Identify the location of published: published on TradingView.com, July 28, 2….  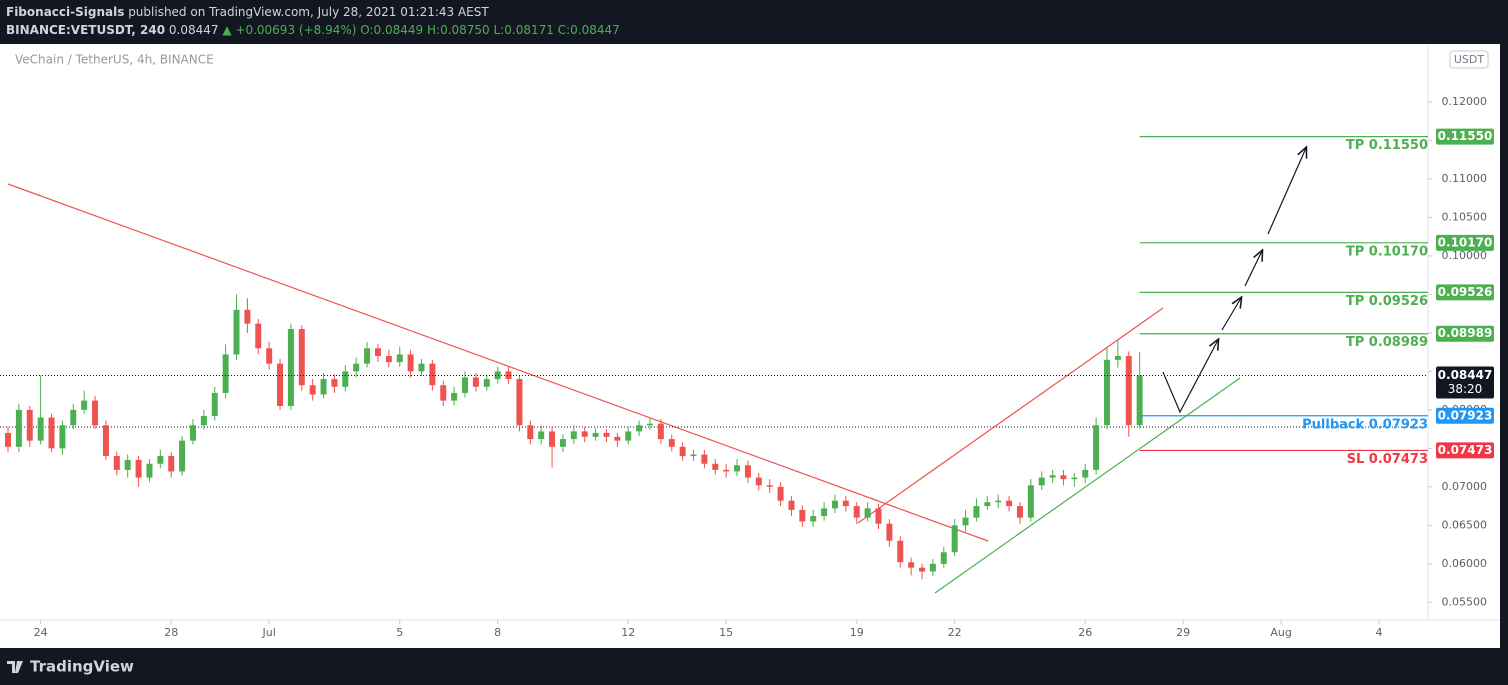
(308, 12).